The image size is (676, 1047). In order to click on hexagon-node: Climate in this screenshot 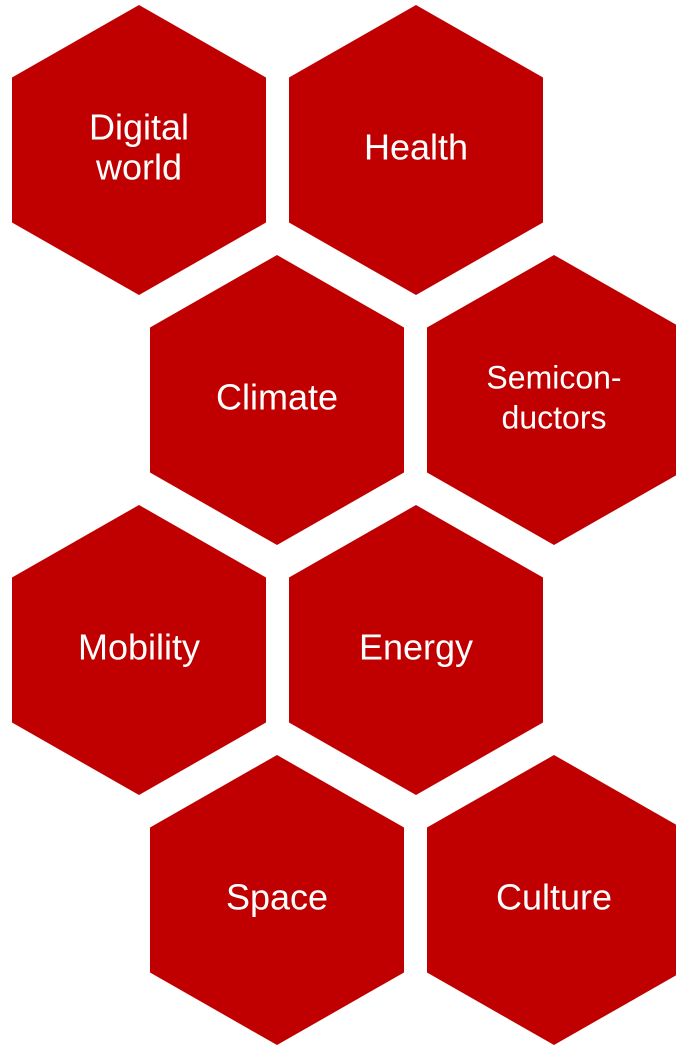, I will do `click(277, 400)`.